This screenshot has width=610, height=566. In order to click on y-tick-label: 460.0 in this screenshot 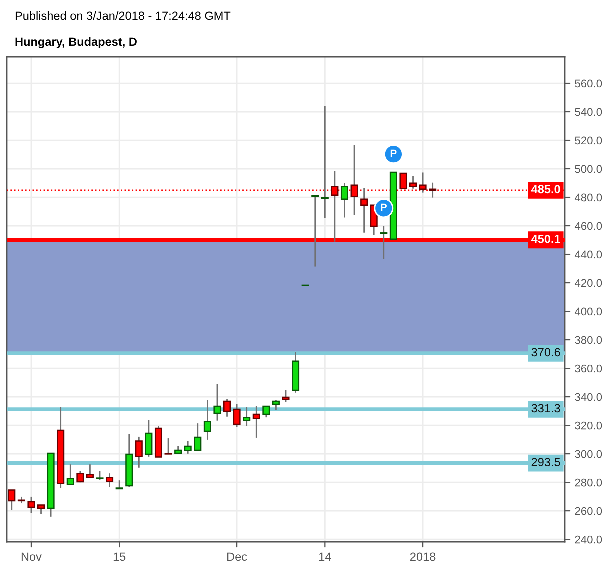, I will do `click(588, 226)`.